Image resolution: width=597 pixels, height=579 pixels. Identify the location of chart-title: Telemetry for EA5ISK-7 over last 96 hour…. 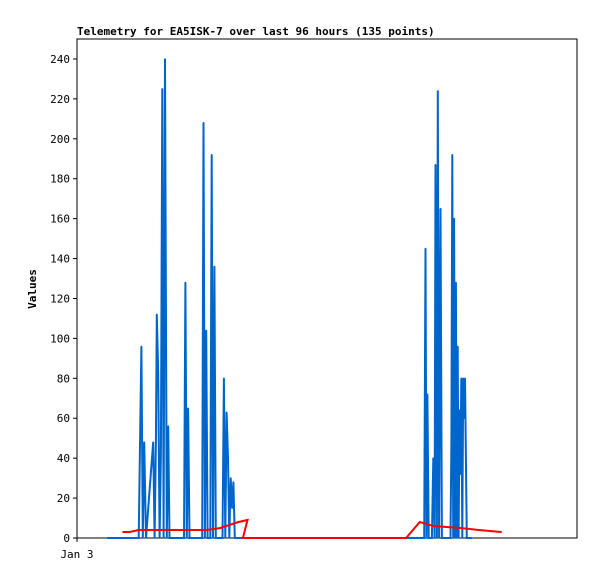
(256, 31).